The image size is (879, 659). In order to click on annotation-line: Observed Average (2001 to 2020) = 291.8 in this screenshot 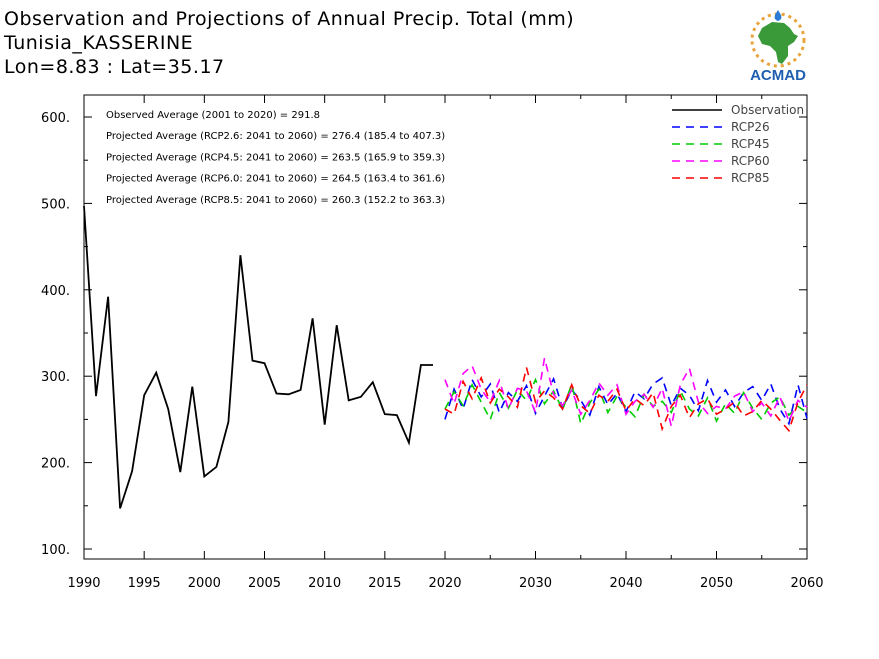, I will do `click(213, 115)`.